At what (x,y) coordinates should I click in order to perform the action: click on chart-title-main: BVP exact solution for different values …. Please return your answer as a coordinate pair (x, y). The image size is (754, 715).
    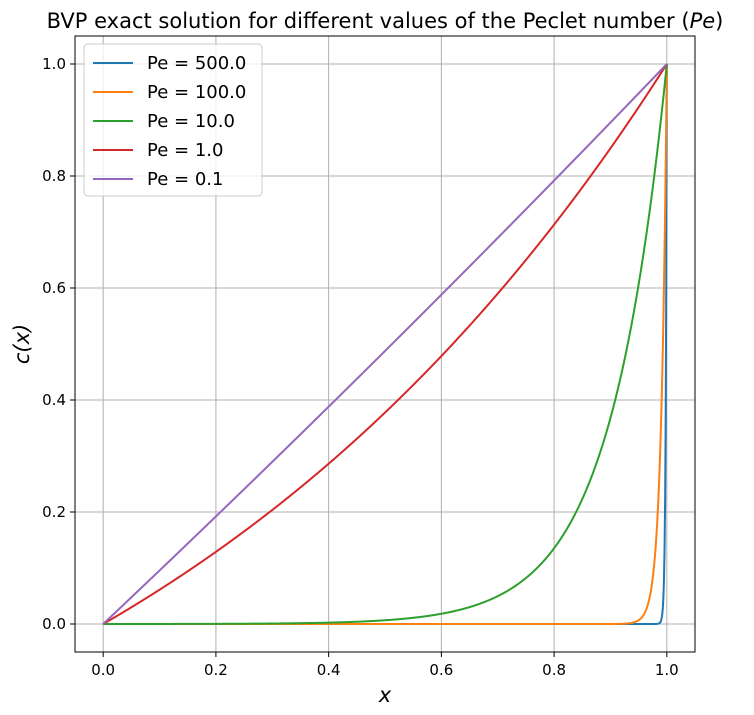
    Looking at the image, I should click on (368, 21).